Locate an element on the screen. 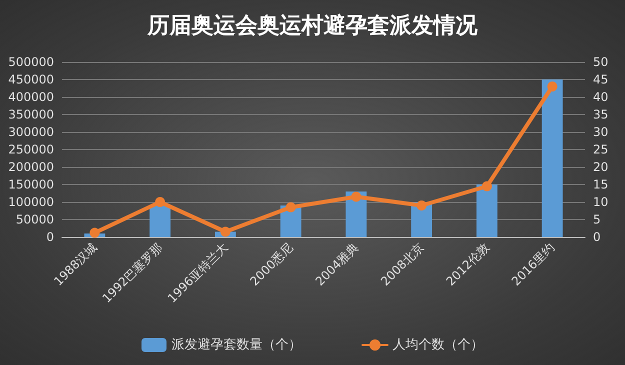 The image size is (625, 365). y2-tick-label: 35 is located at coordinates (600, 115).